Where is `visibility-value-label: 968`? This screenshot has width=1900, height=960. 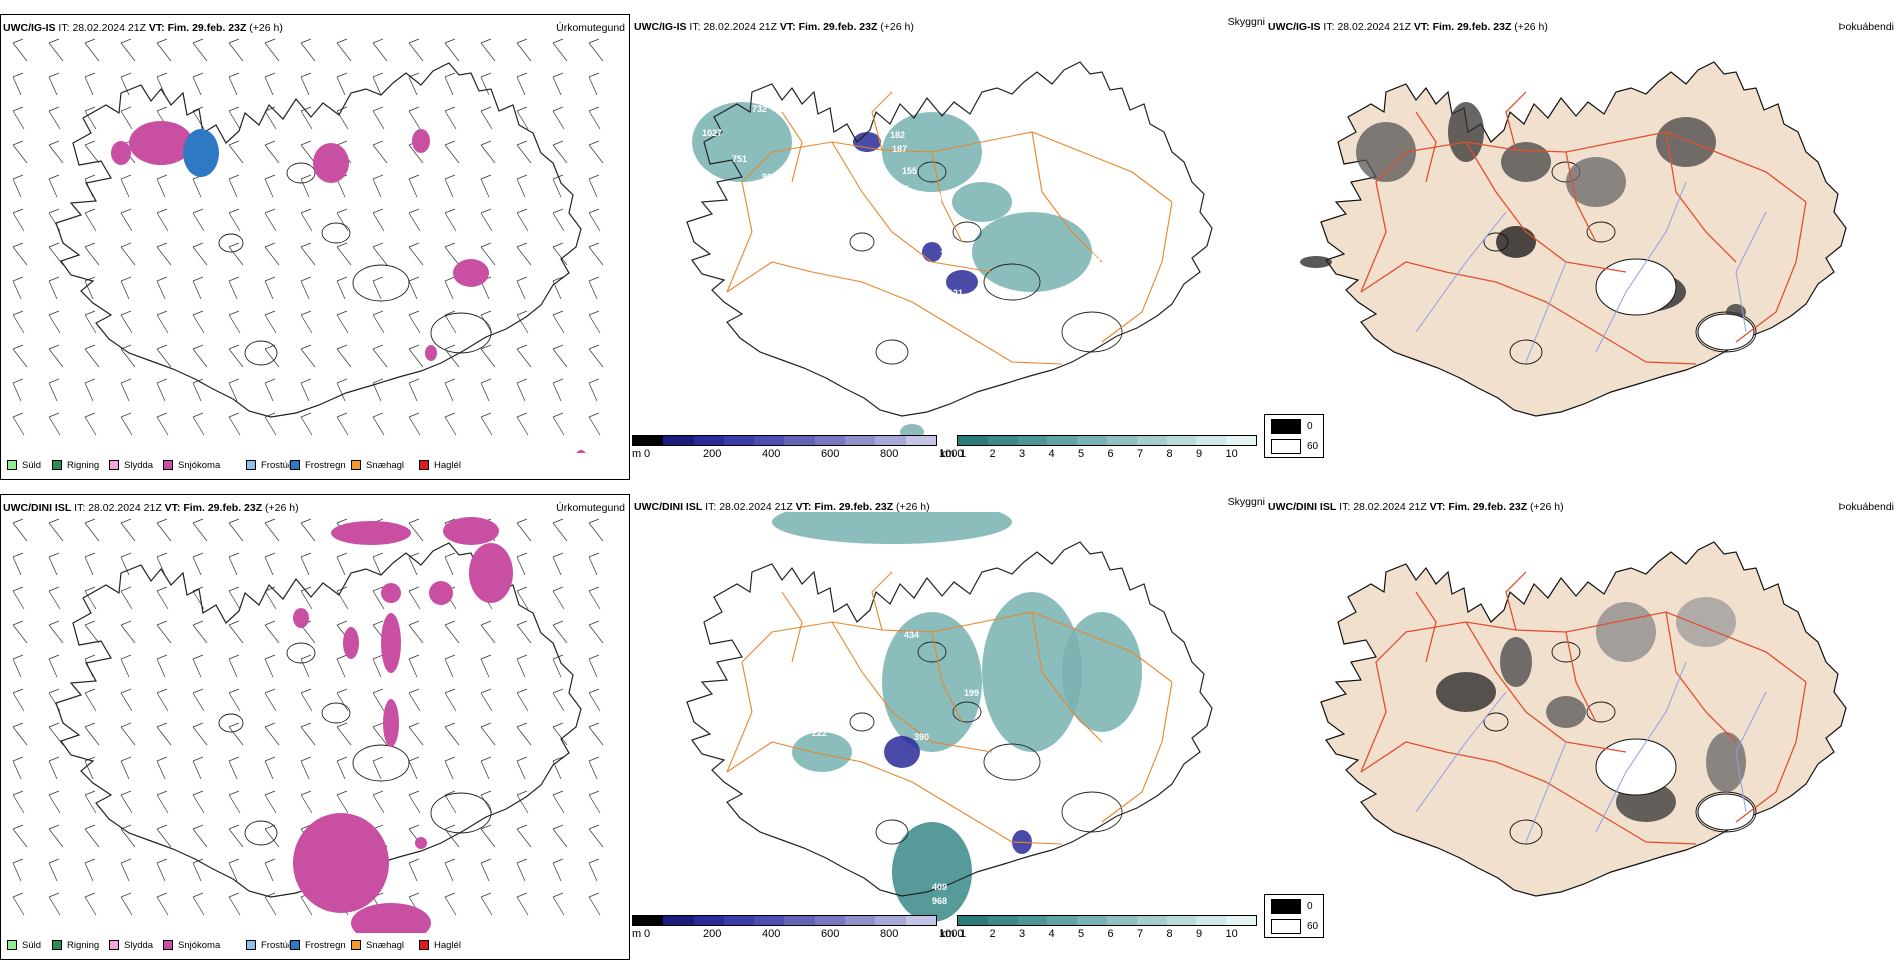 visibility-value-label: 968 is located at coordinates (939, 901).